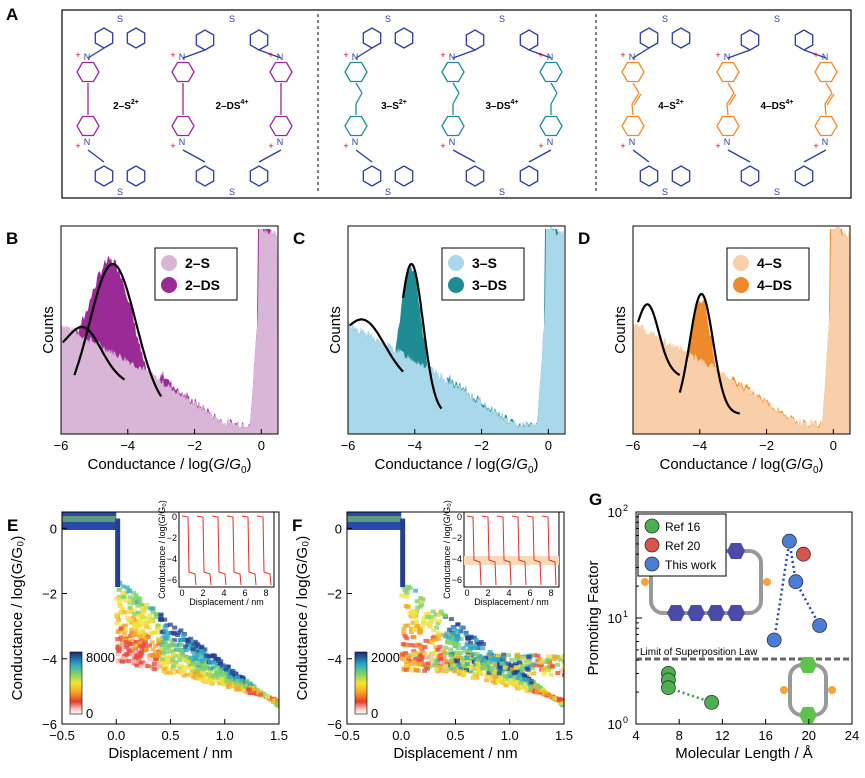 The width and height of the screenshot is (865, 778). Describe the element at coordinates (49, 594) in the screenshot. I see `density-E-ytick-label: −2` at that location.